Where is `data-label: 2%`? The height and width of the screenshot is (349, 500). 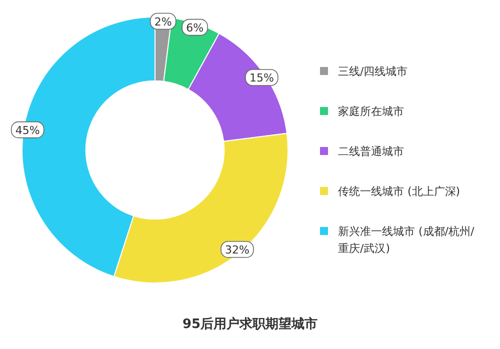 data-label: 2% is located at coordinates (163, 21).